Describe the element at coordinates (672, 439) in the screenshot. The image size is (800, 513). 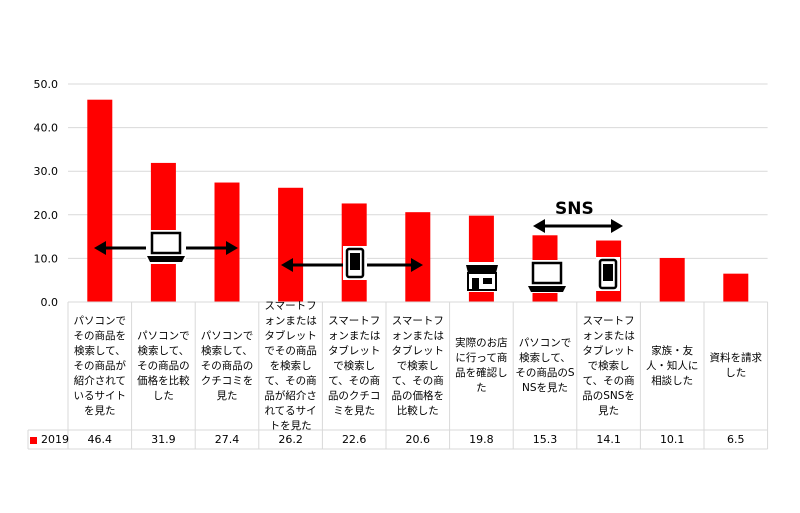
I see `value-cell: 10.1` at that location.